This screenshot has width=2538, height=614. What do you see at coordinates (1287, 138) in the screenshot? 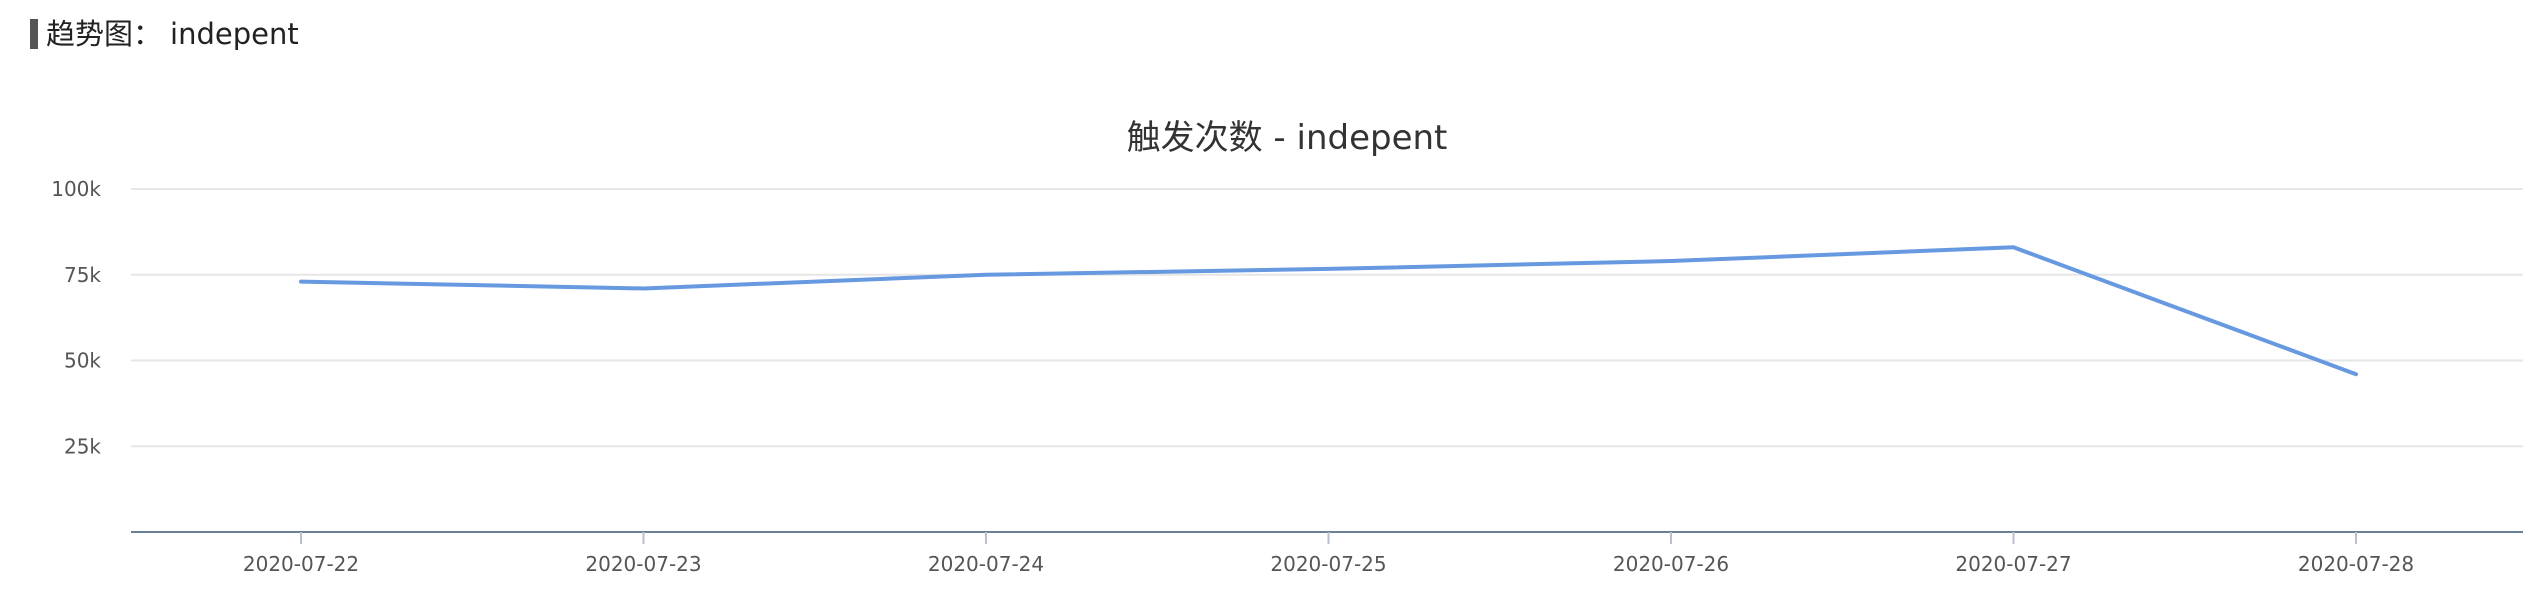
I see `chart-title: 触发次数 - indepent` at bounding box center [1287, 138].